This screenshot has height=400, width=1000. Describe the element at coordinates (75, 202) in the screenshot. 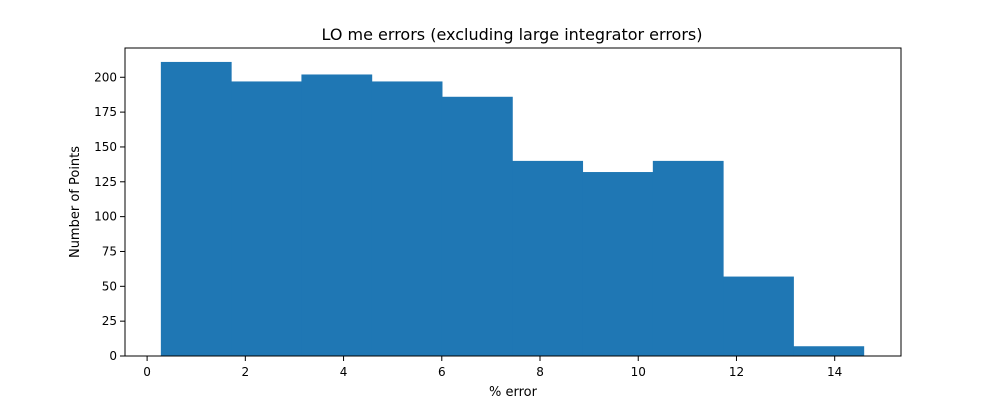

I see `y-axis-label: Number of Points` at that location.